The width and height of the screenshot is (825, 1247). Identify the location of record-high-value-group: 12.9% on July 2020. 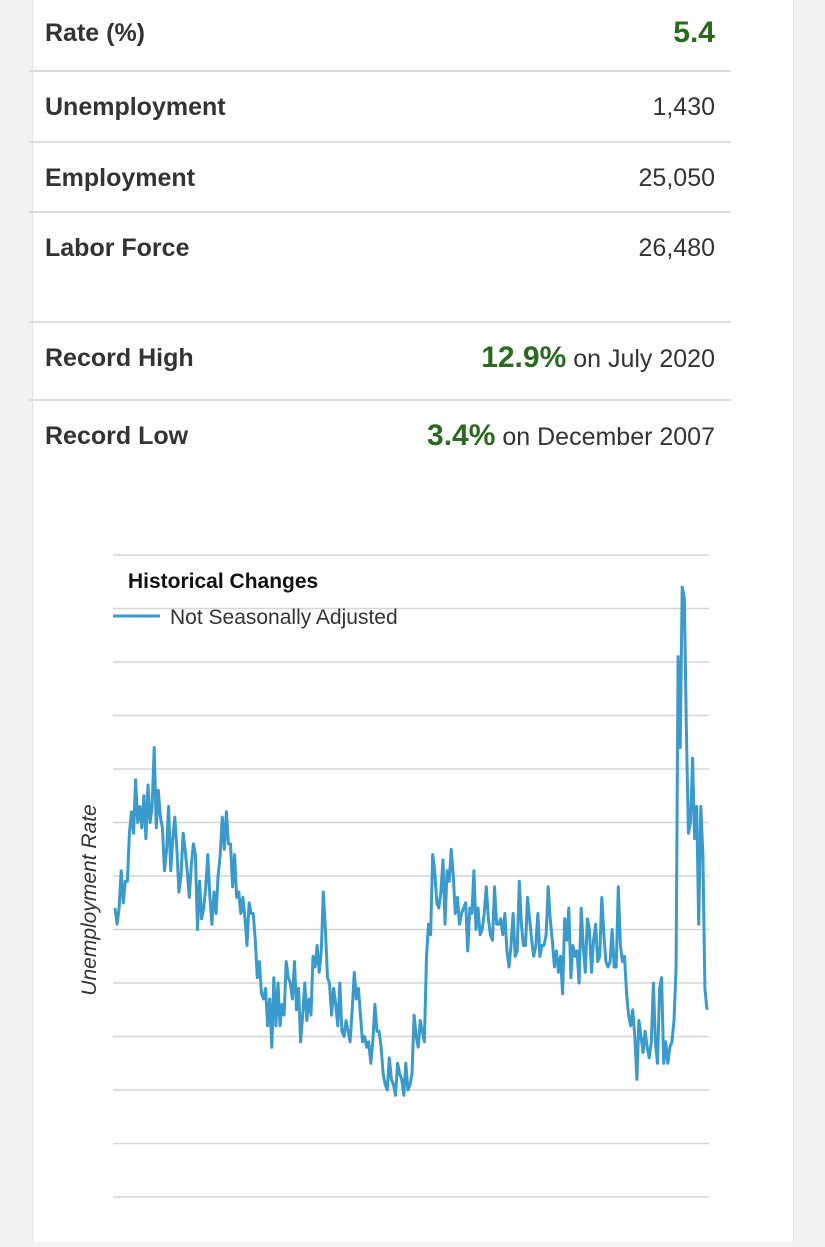
(606, 358).